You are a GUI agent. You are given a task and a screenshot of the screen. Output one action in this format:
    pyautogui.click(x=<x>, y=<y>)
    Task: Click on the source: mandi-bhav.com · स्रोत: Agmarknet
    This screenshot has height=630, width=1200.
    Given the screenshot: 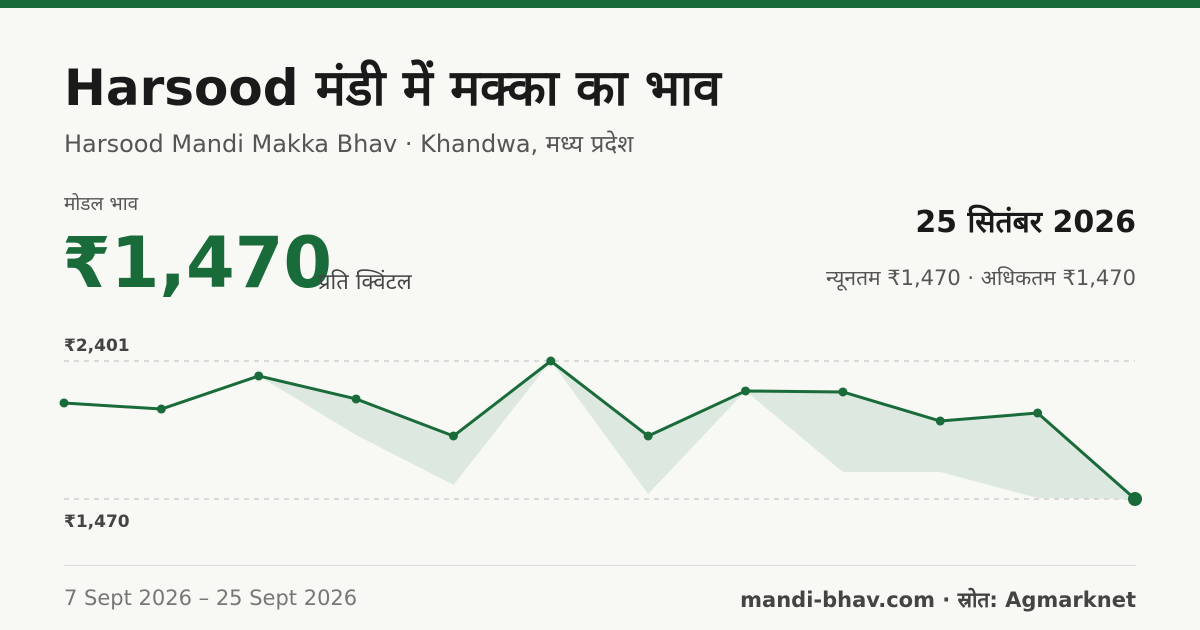 What is the action you would take?
    pyautogui.click(x=938, y=600)
    